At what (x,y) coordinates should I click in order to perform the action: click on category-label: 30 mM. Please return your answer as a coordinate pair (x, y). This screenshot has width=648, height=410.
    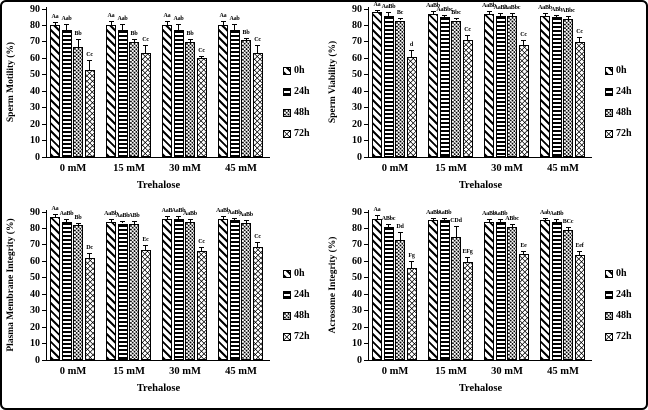
    Looking at the image, I should click on (507, 371).